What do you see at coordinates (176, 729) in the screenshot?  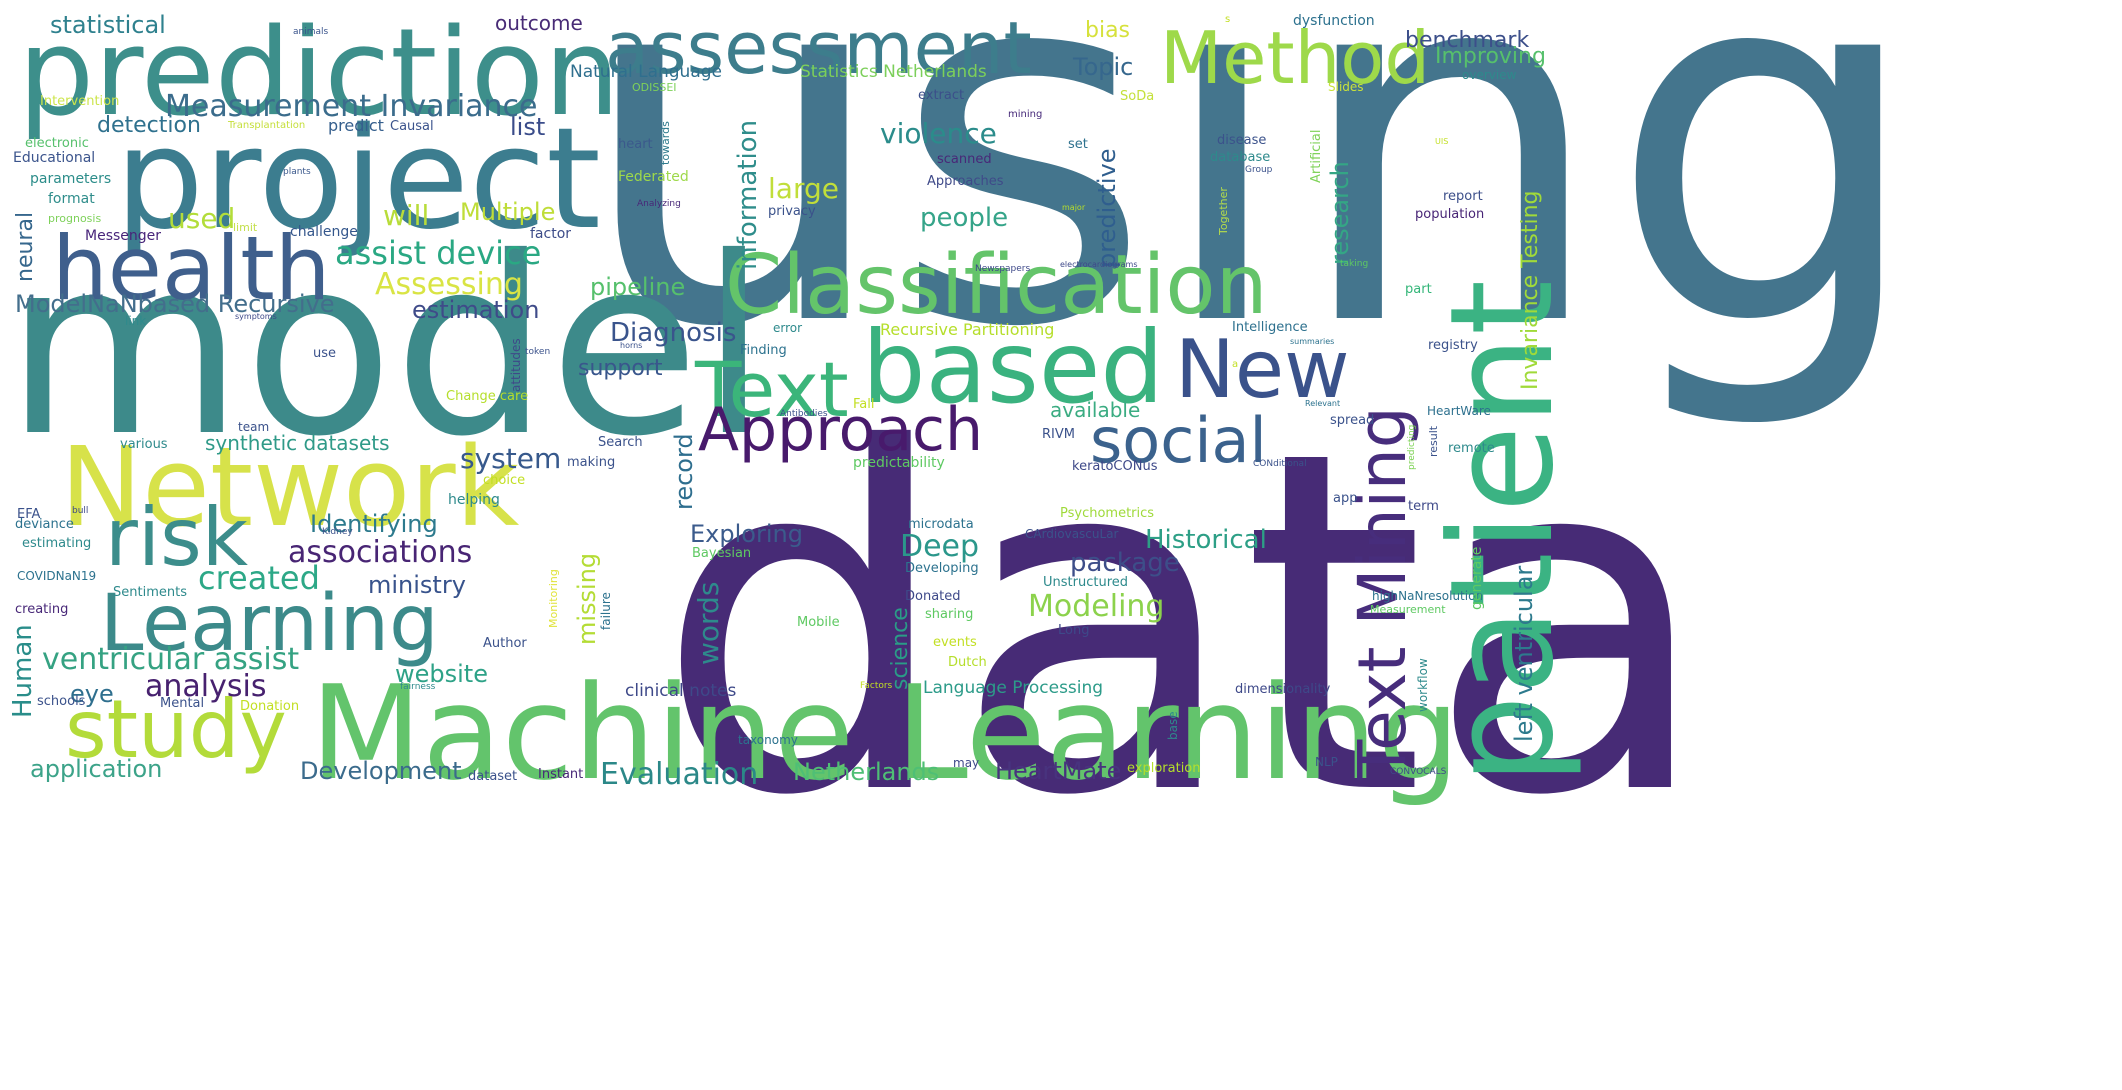 I see `word-study: study` at bounding box center [176, 729].